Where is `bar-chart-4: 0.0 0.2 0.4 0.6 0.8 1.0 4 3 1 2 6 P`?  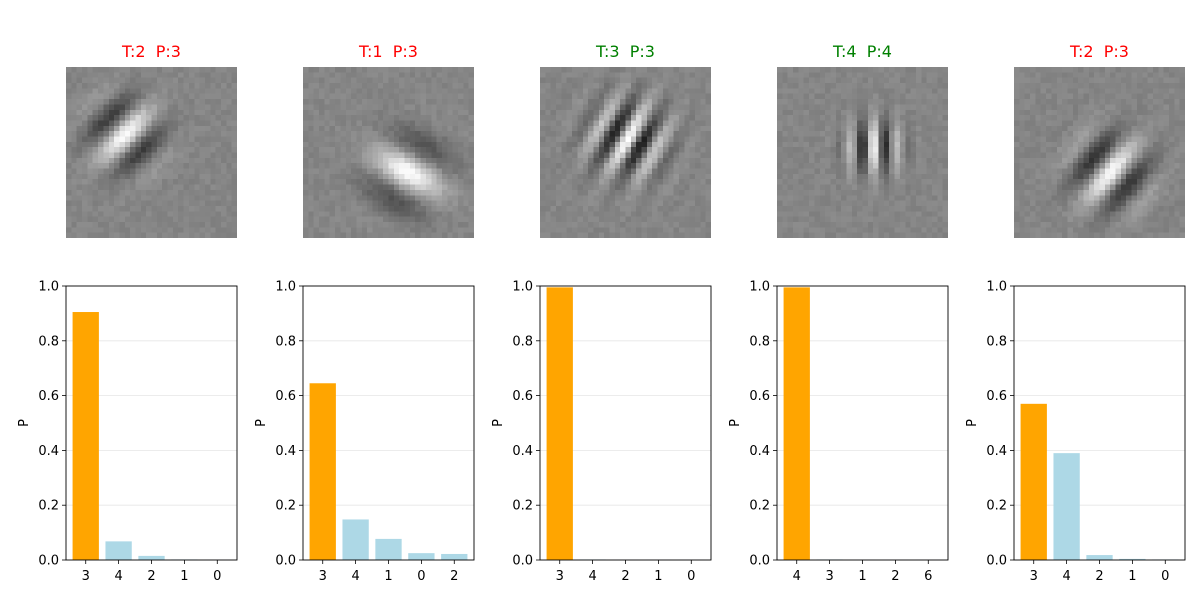
bar-chart-4: 0.0 0.2 0.4 0.6 0.8 1.0 4 3 1 2 6 P is located at coordinates (838, 432).